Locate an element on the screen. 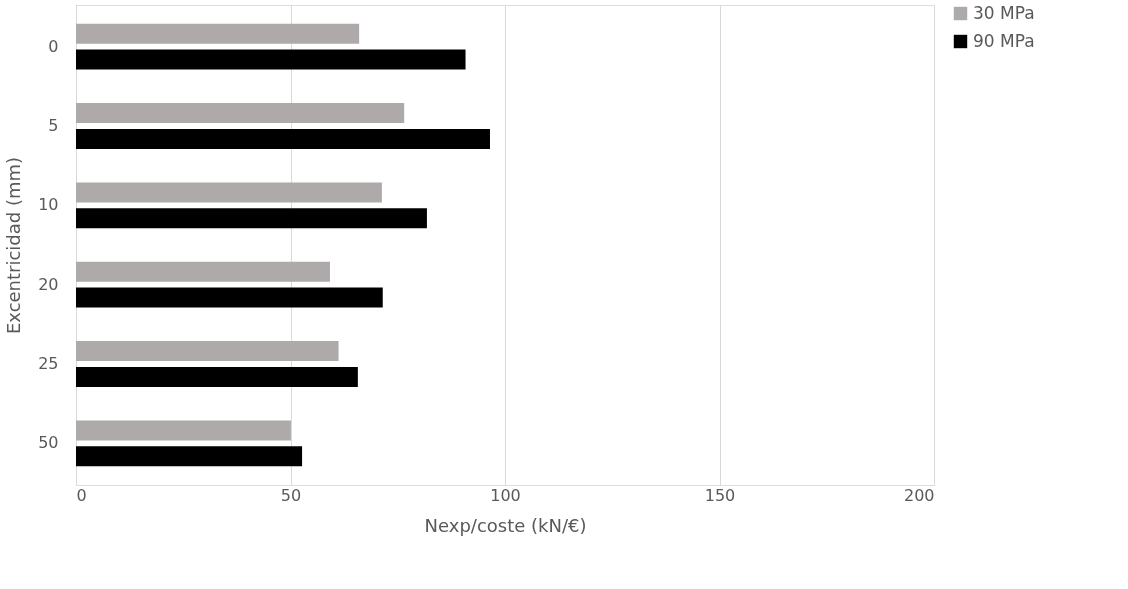  x-tick-label: 100 is located at coordinates (505, 495).